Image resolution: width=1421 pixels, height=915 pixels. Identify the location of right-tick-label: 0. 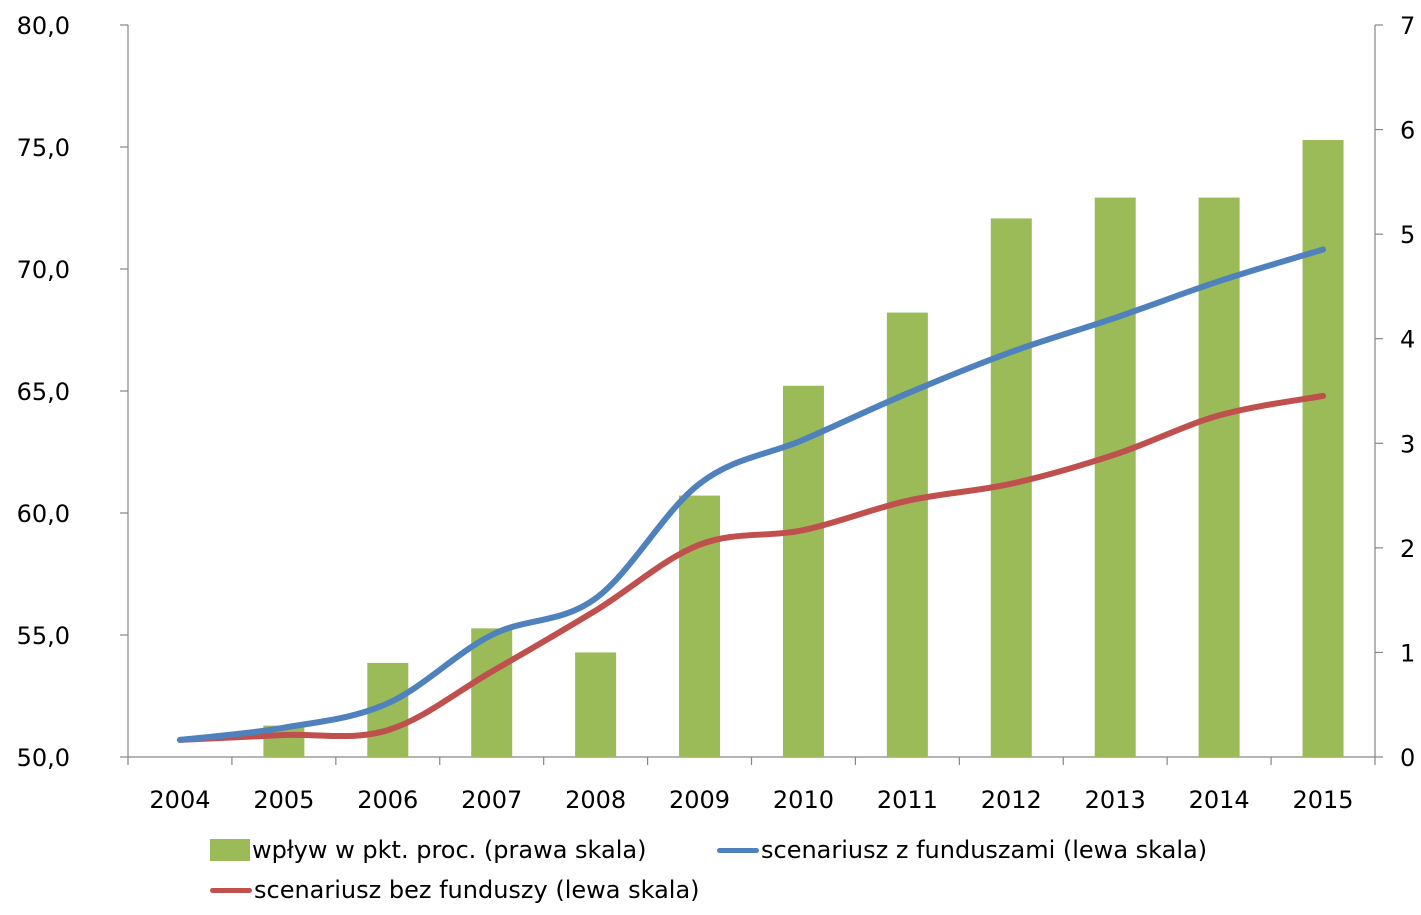
(1407, 758).